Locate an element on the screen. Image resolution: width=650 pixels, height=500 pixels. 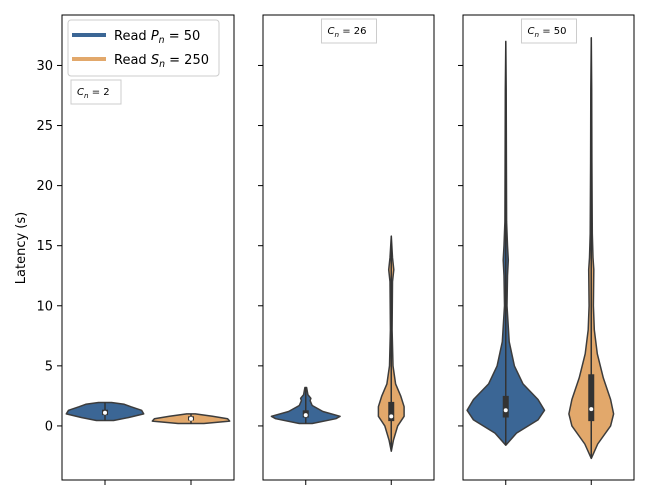
y-axis-label: Latency (s) is located at coordinates (21, 248).